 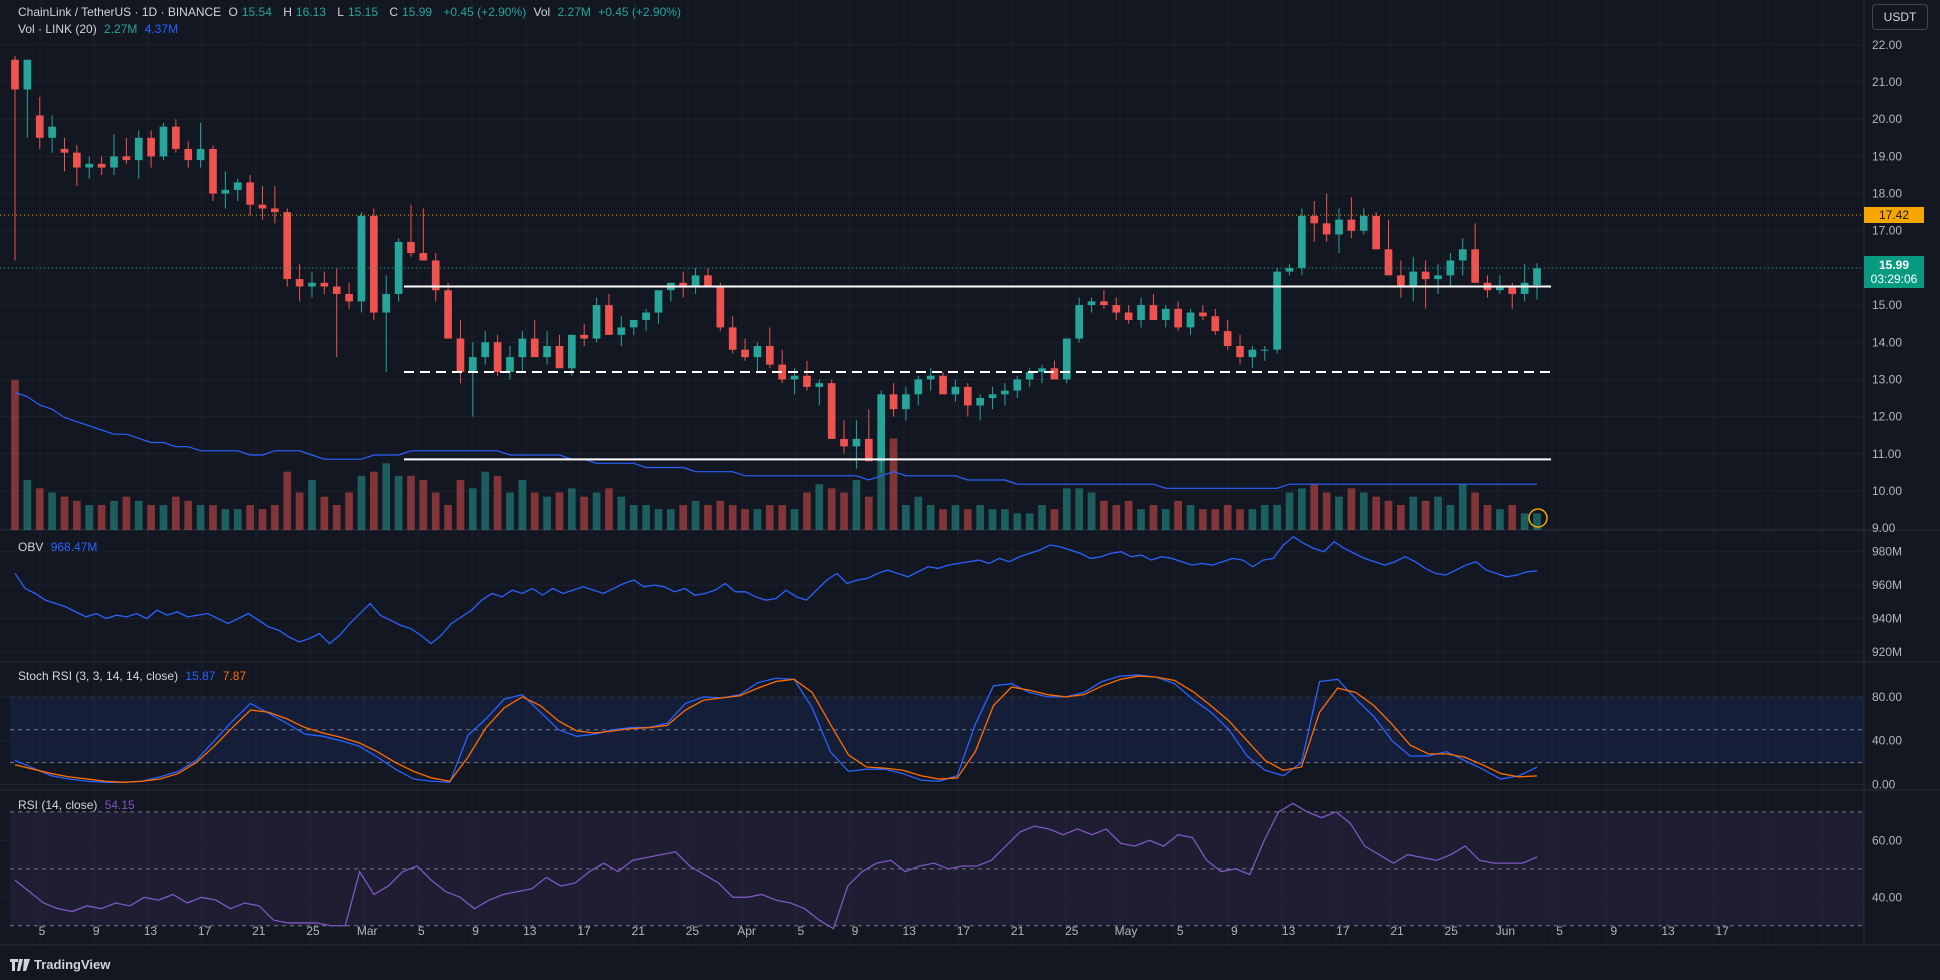 I want to click on indicator-axis-tick: 60.00, so click(x=1887, y=840).